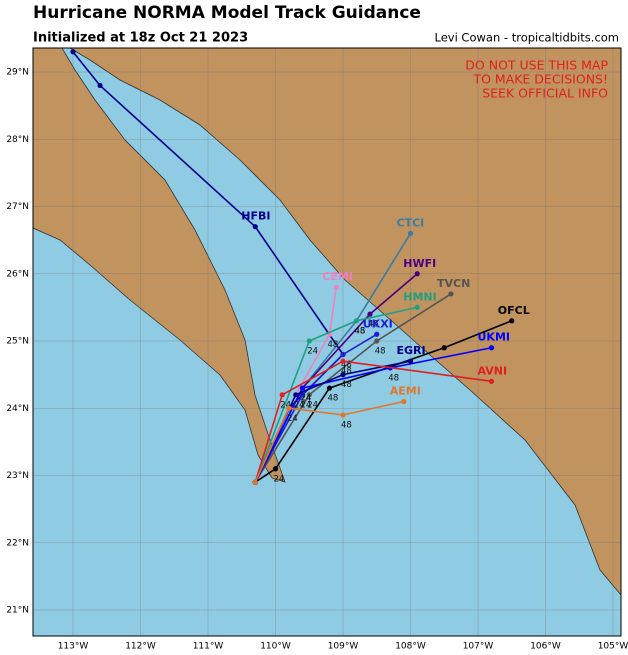 Image resolution: width=628 pixels, height=655 pixels. Describe the element at coordinates (536, 65) in the screenshot. I see `warning-line: DO NOT USE THIS MAP` at that location.